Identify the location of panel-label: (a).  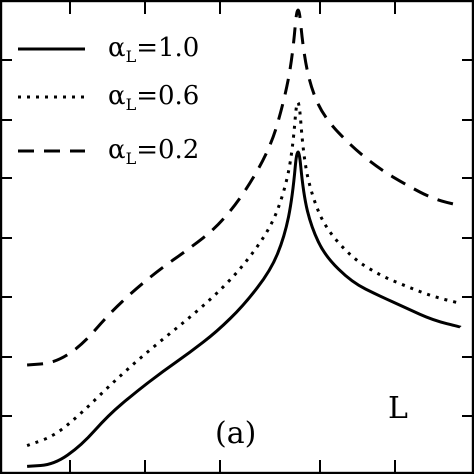
(235, 433).